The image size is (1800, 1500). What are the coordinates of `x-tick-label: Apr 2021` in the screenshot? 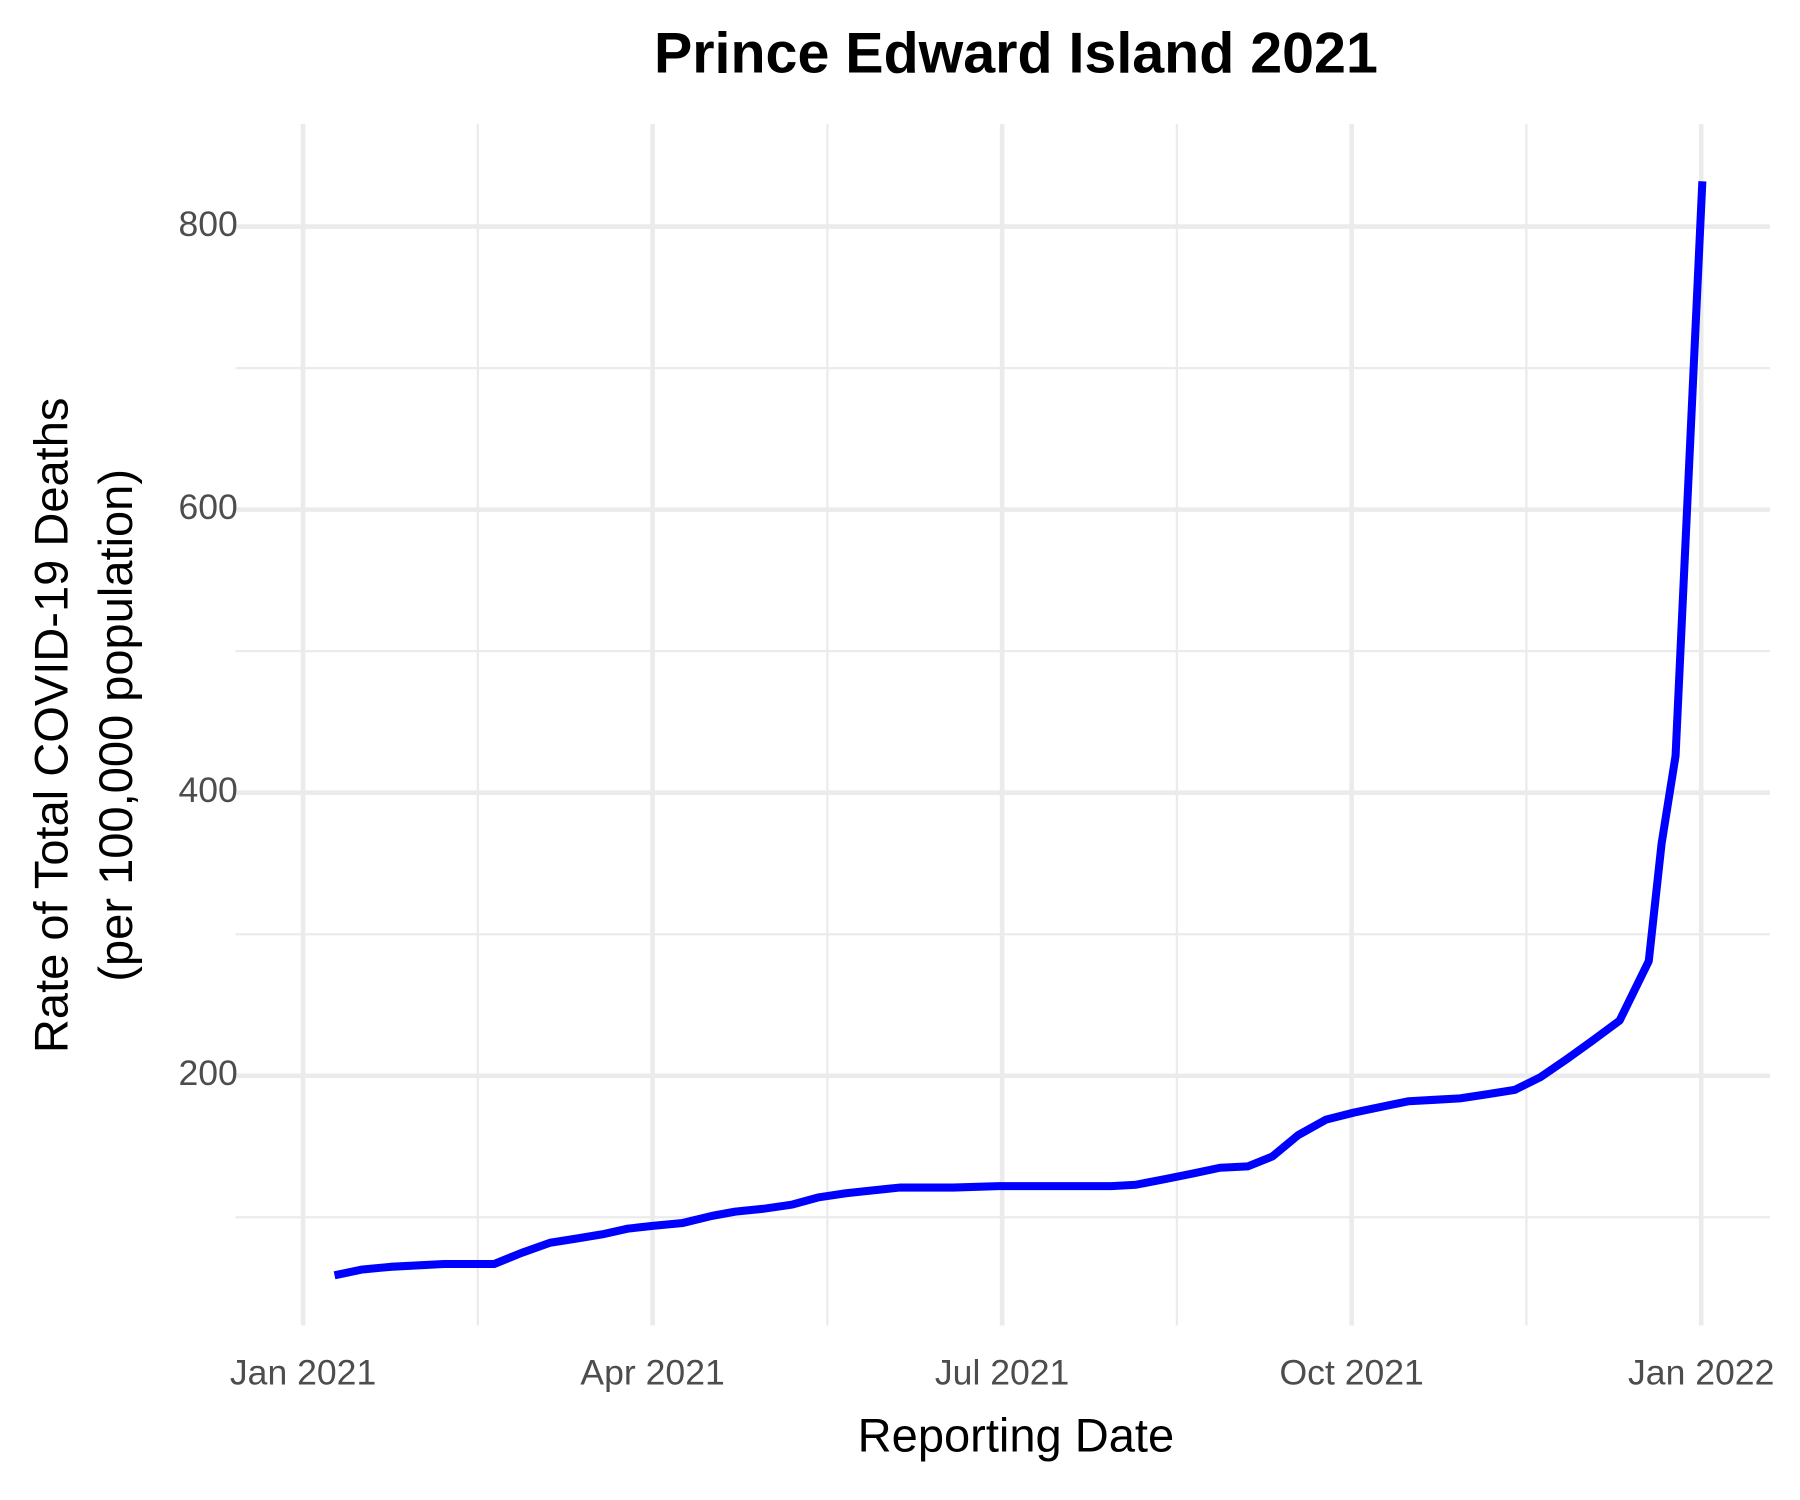 It's located at (652, 1372).